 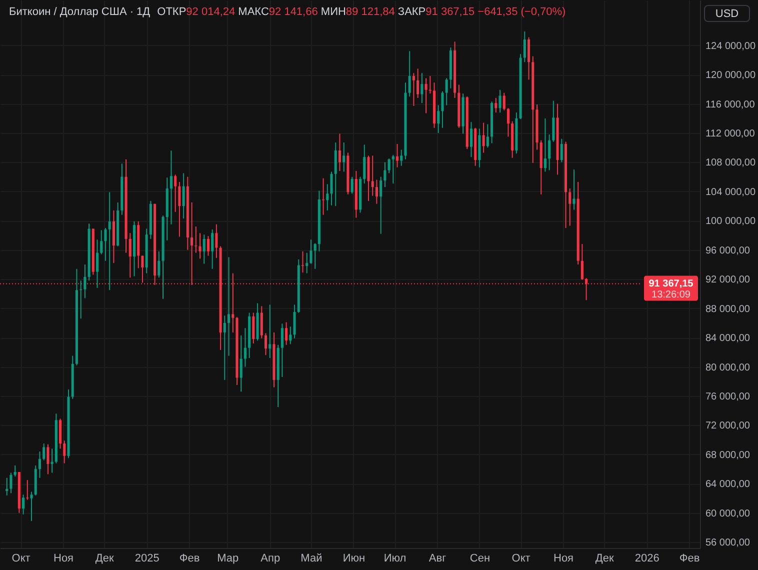 What do you see at coordinates (228, 558) in the screenshot?
I see `x-tick-label: Мар` at bounding box center [228, 558].